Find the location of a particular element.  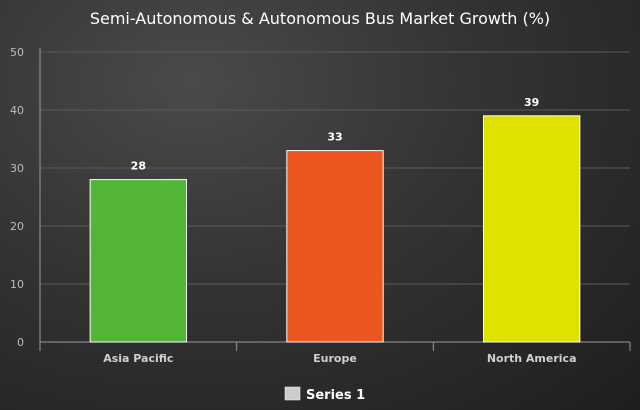

y-tick-label: 0 is located at coordinates (20, 342).